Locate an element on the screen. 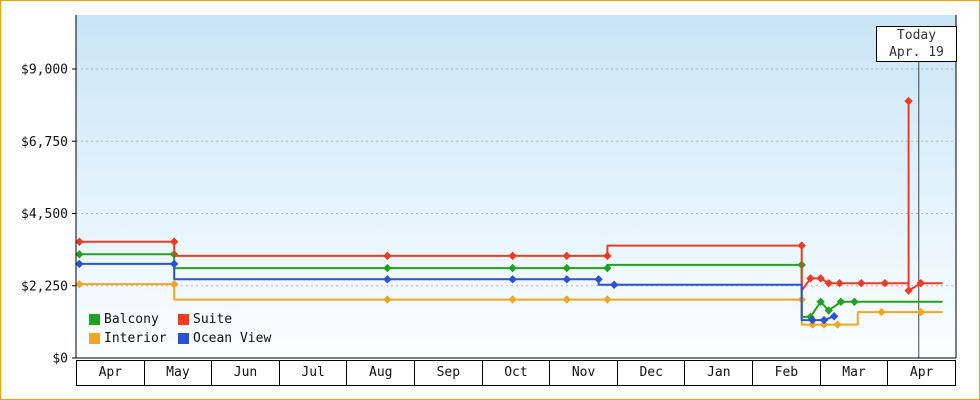 The image size is (980, 400). x-axis-label-feb-10: Feb is located at coordinates (786, 373).